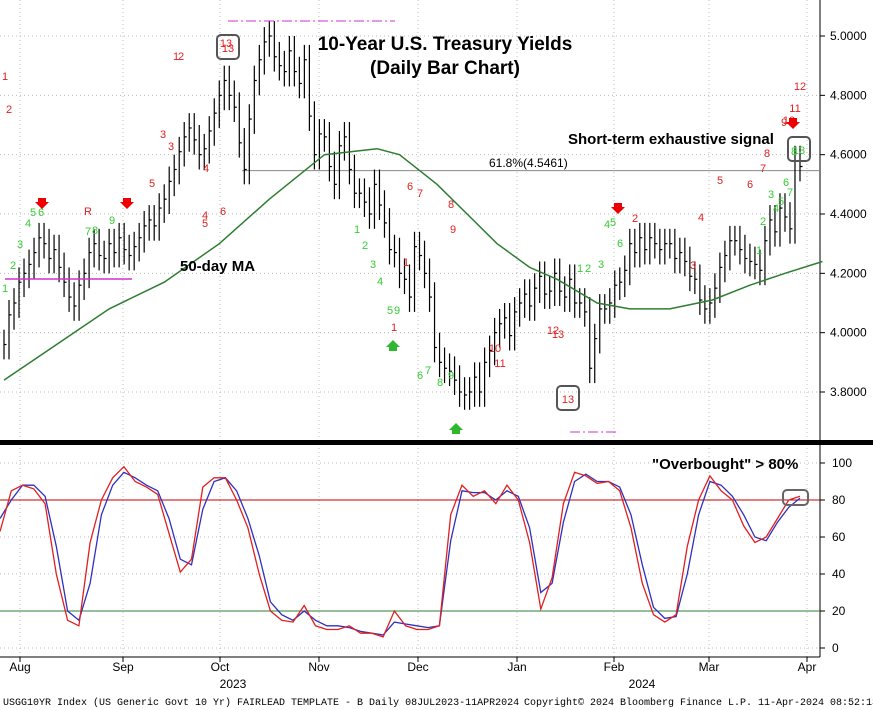 Image resolution: width=873 pixels, height=710 pixels. What do you see at coordinates (795, 497) in the screenshot?
I see `overbought-box` at bounding box center [795, 497].